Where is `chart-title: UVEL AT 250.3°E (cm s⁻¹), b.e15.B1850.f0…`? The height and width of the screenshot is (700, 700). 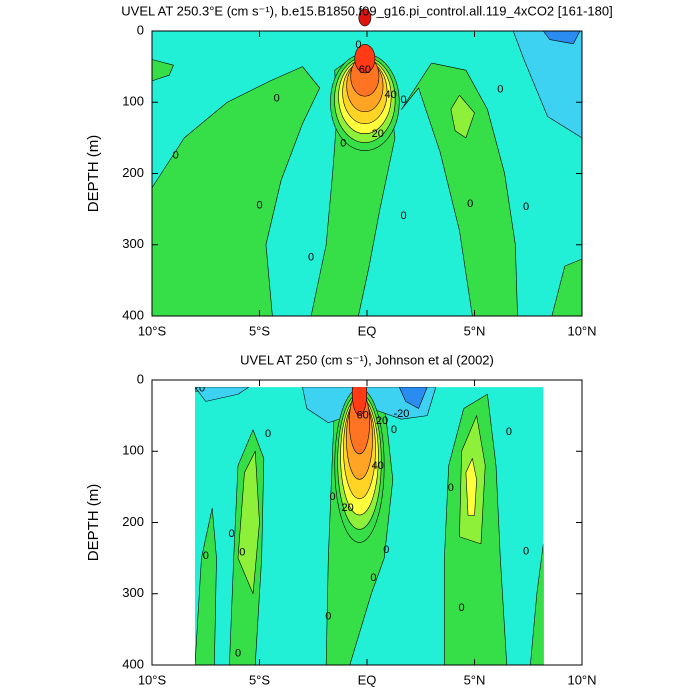 chart-title: UVEL AT 250.3°E (cm s⁻¹), b.e15.B1850.f0… is located at coordinates (366, 10).